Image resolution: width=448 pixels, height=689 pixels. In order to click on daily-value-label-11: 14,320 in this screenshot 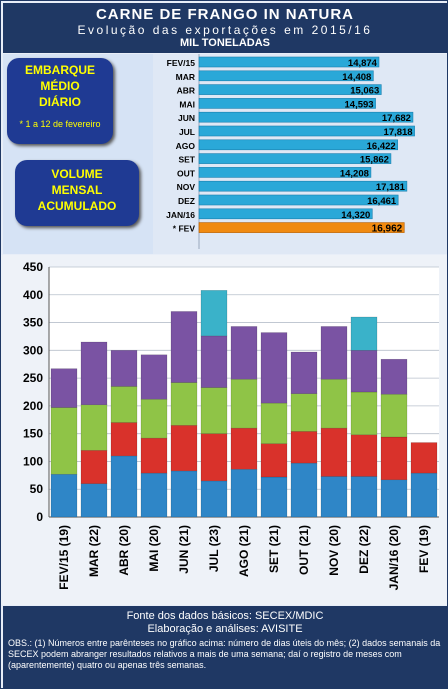, I will do `click(355, 215)`.